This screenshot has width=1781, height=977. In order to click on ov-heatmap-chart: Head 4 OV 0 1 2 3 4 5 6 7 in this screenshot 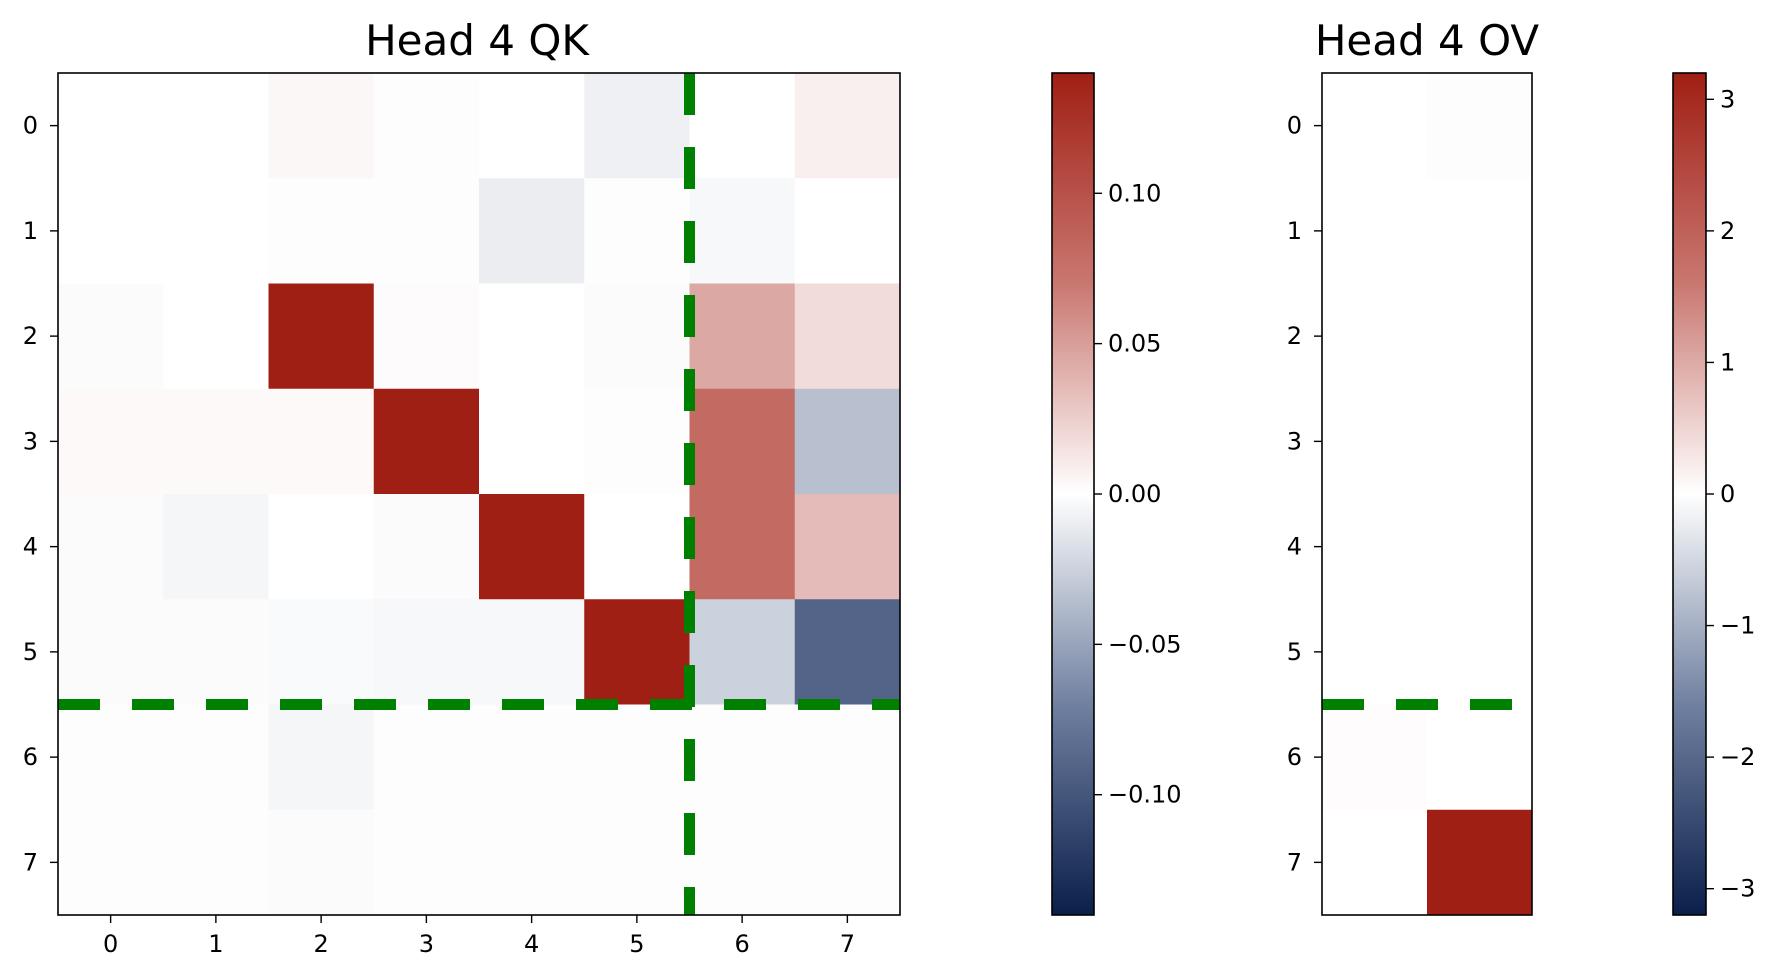, I will do `click(1413, 466)`.